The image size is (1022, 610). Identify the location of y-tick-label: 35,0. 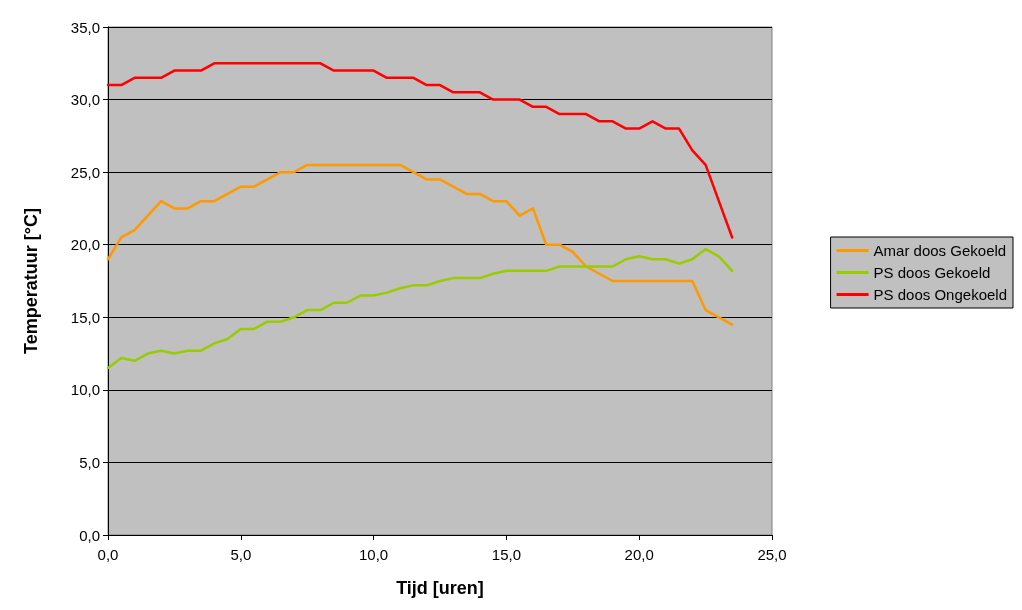
(85, 27).